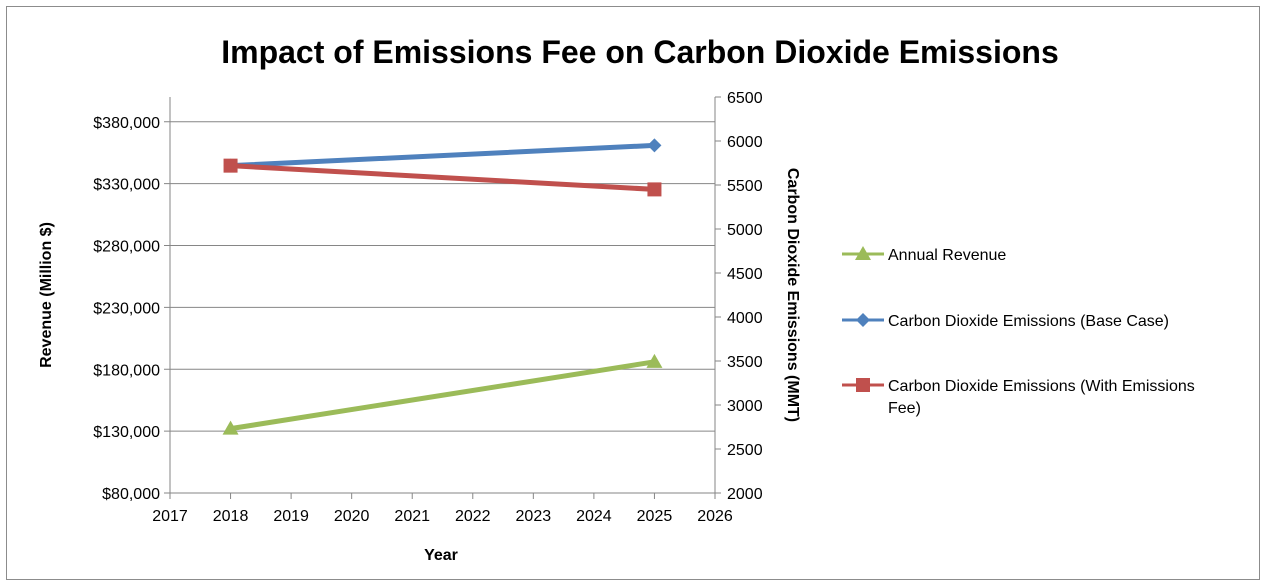  I want to click on x-tick-label: 2024, so click(594, 516).